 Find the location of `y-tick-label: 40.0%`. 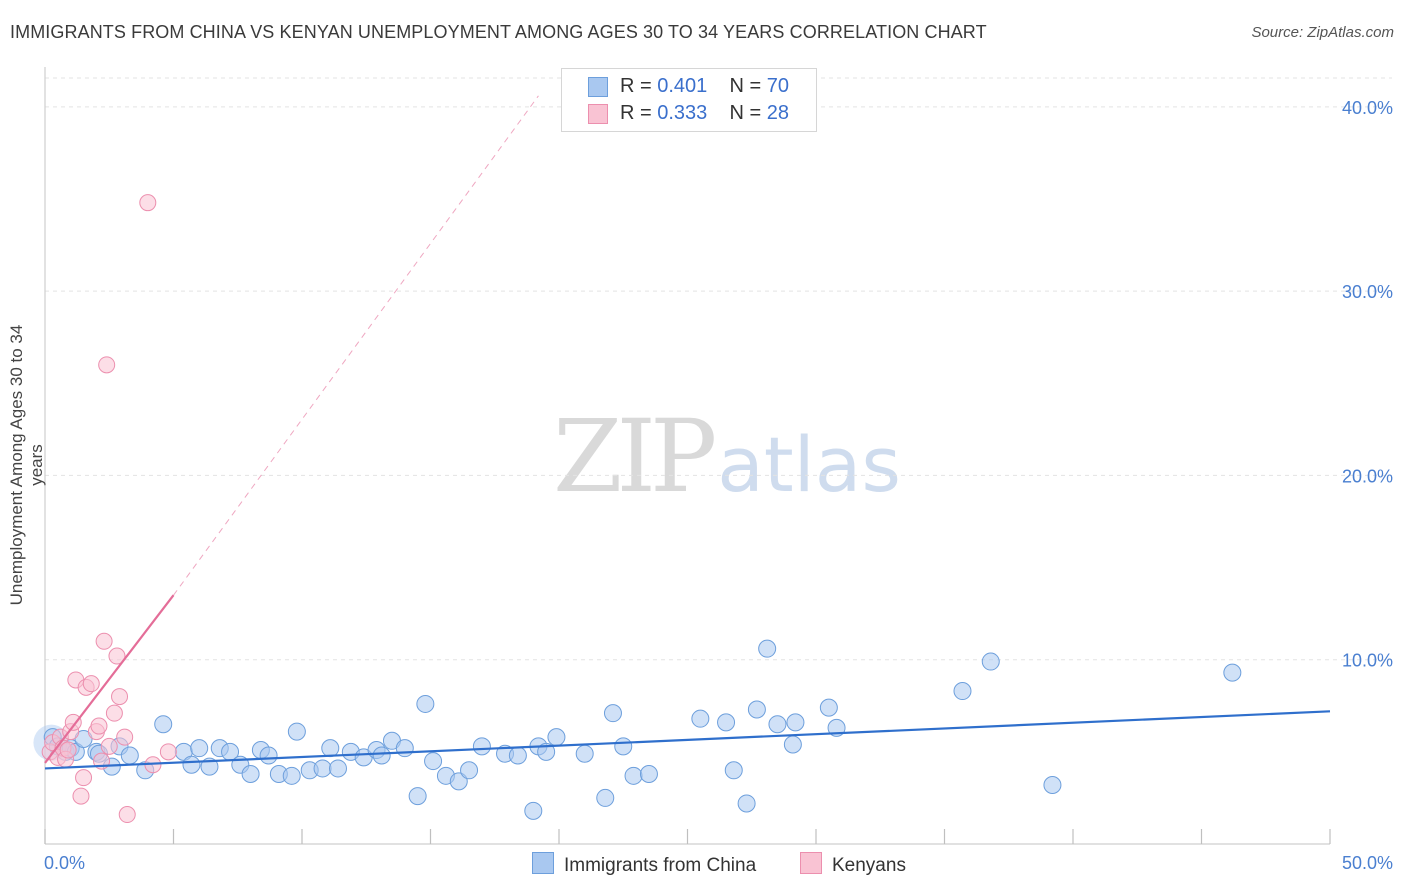

y-tick-label: 40.0% is located at coordinates (1367, 108).